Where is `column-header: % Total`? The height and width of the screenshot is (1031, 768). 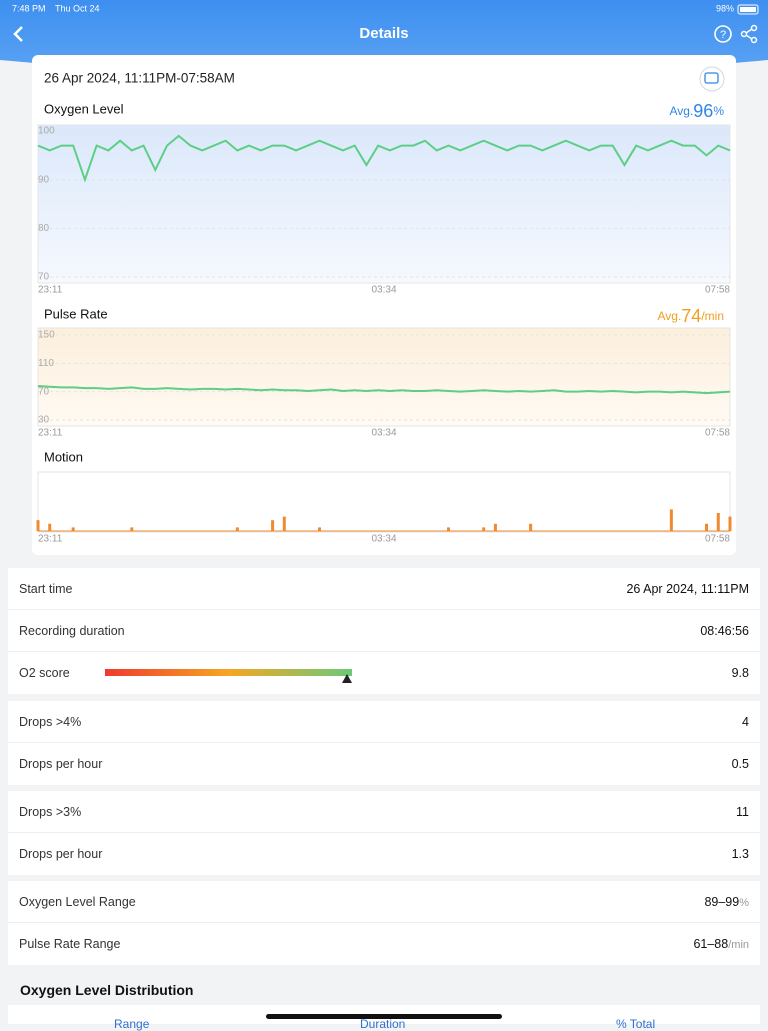 column-header: % Total is located at coordinates (636, 1024).